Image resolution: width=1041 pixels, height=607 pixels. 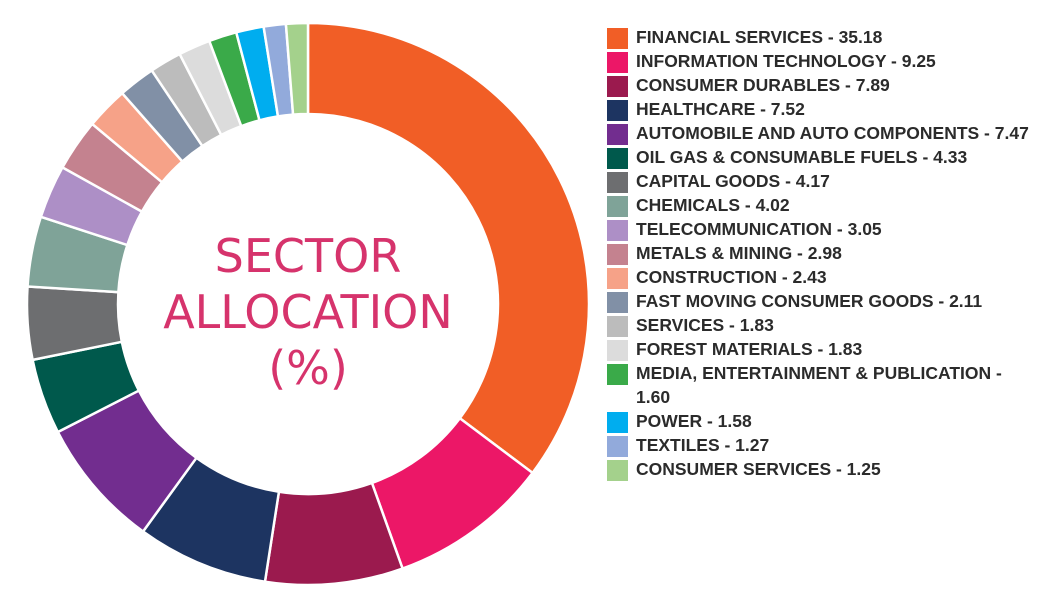 I want to click on chart-title: SECTOR ALLOCATION (%), so click(x=308, y=312).